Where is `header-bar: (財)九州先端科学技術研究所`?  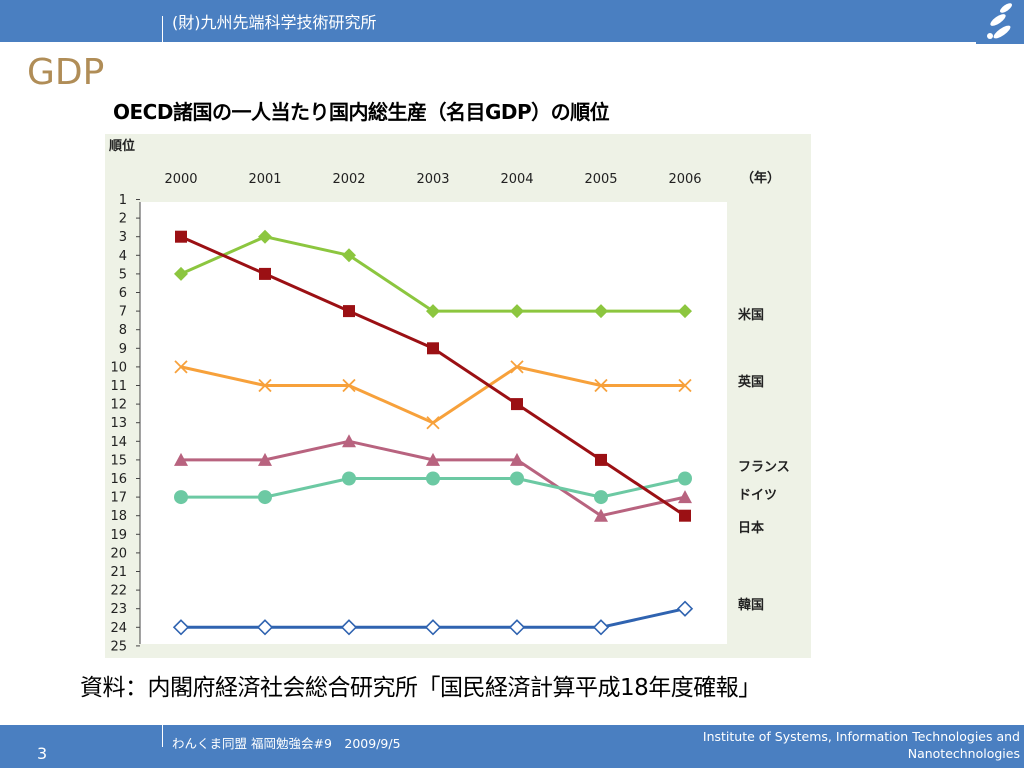 header-bar: (財)九州先端科学技術研究所 is located at coordinates (512, 21).